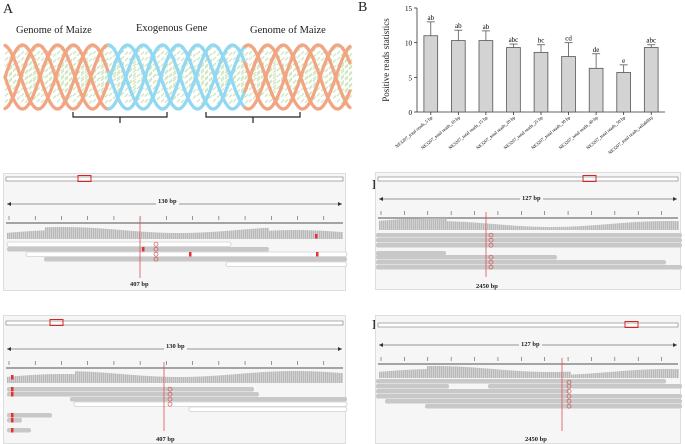 The width and height of the screenshot is (685, 444). I want to click on bar, so click(596, 90).